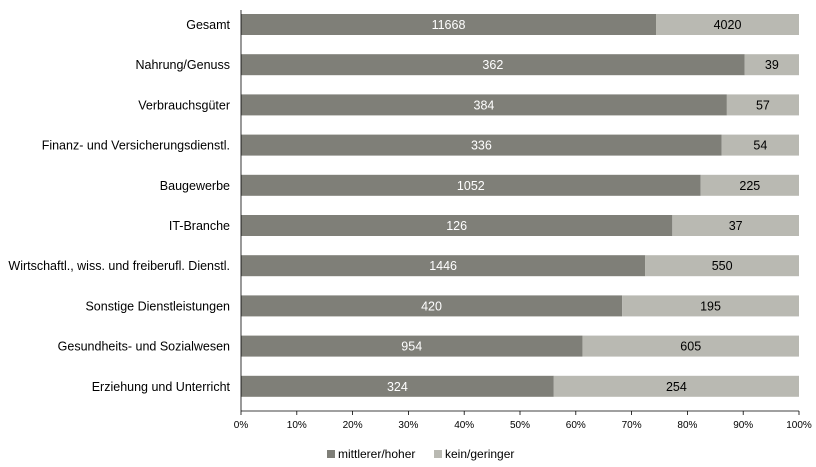  What do you see at coordinates (687, 425) in the screenshot?
I see `x-tick-label: 80%` at bounding box center [687, 425].